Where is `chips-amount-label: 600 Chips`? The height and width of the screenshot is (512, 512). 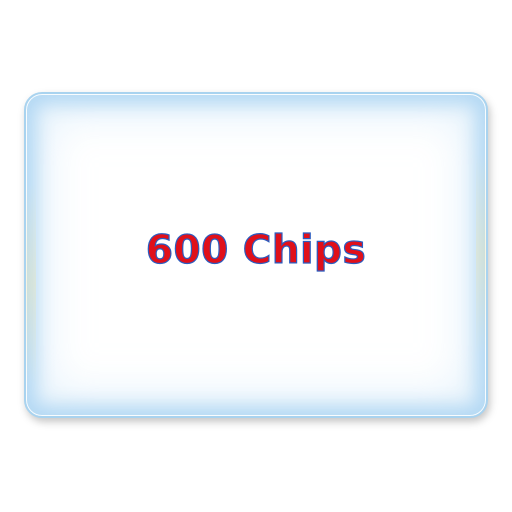 chips-amount-label: 600 Chips is located at coordinates (256, 250).